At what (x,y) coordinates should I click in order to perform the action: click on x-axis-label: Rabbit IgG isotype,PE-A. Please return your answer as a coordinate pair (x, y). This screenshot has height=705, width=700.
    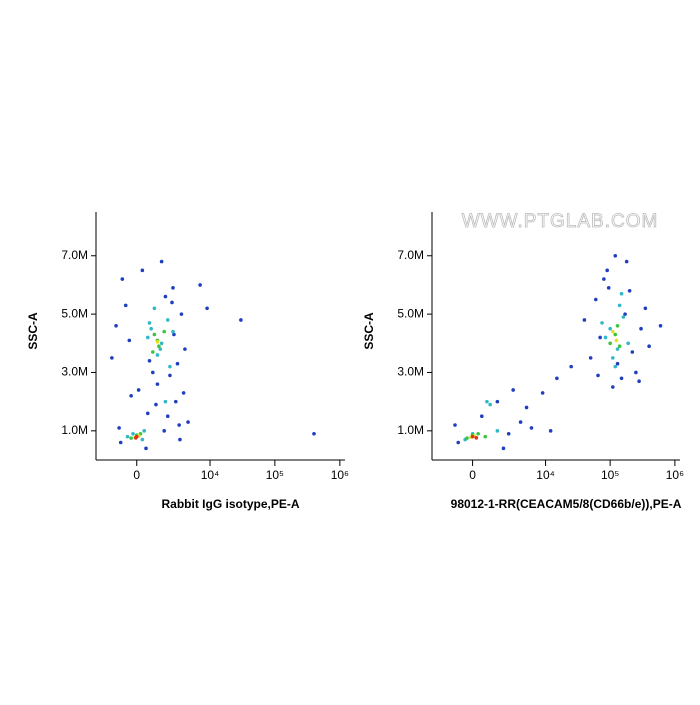
    Looking at the image, I should click on (230, 504).